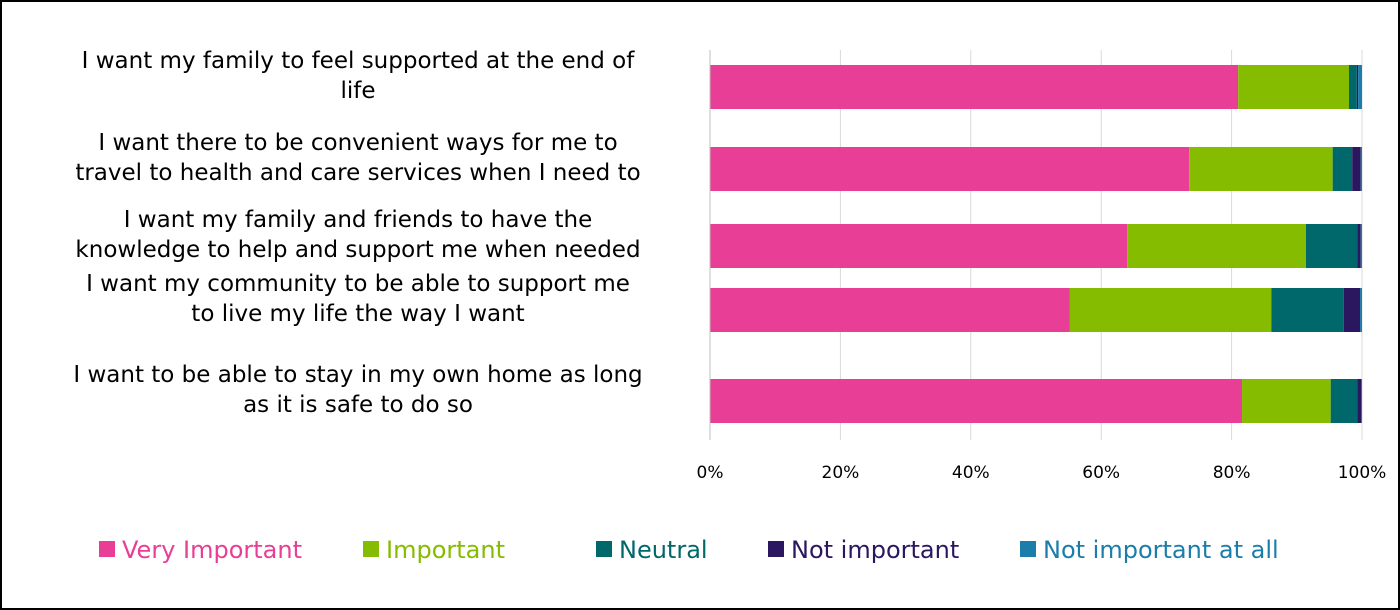  Describe the element at coordinates (971, 473) in the screenshot. I see `x-tick-label: 40%` at that location.